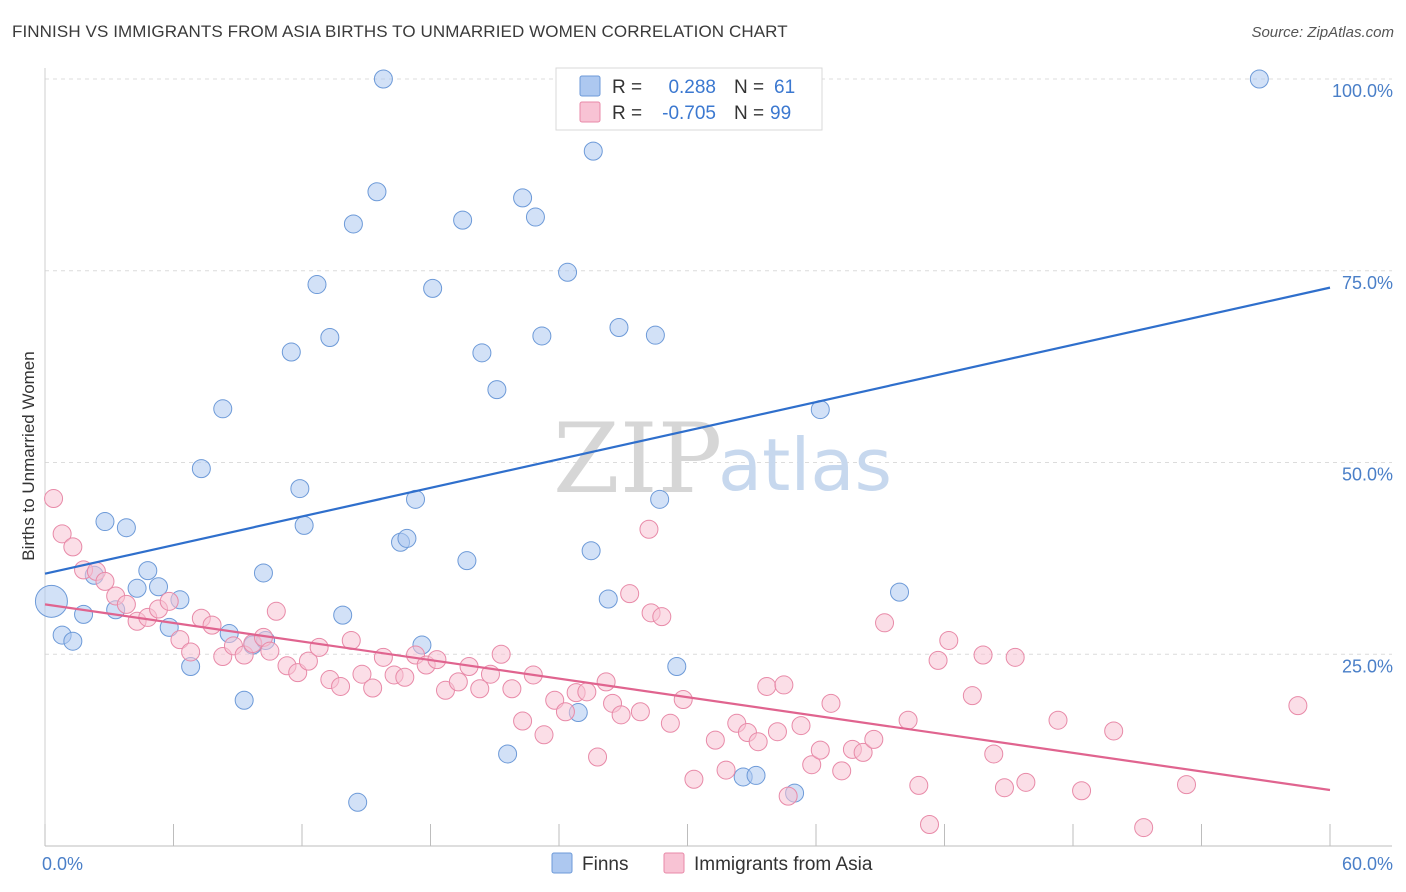 Image resolution: width=1406 pixels, height=892 pixels. What do you see at coordinates (712, 863) in the screenshot?
I see `legend-bottom: Finns Immigrants from Asia` at bounding box center [712, 863].